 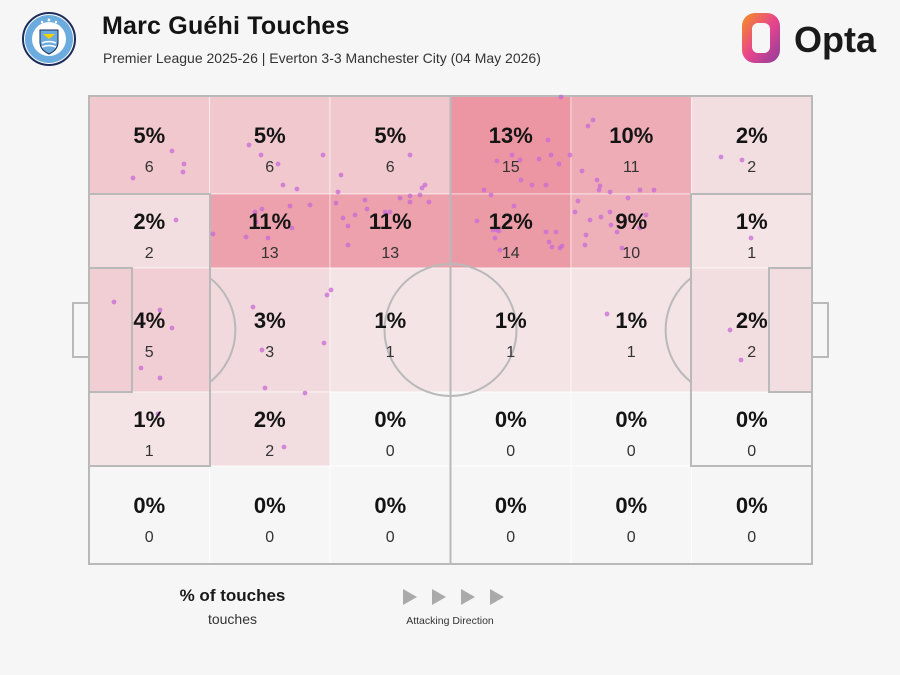 What do you see at coordinates (270, 320) in the screenshot?
I see `cell-percentage-label: 3%` at bounding box center [270, 320].